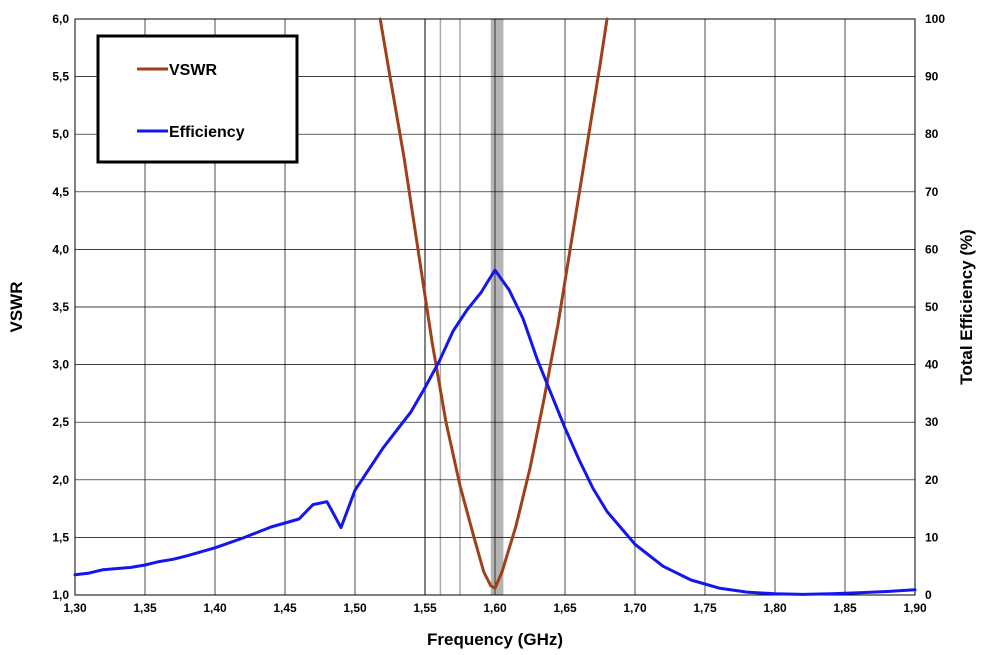 The image size is (982, 655). Describe the element at coordinates (285, 608) in the screenshot. I see `x-tick-label: 1,45` at that location.